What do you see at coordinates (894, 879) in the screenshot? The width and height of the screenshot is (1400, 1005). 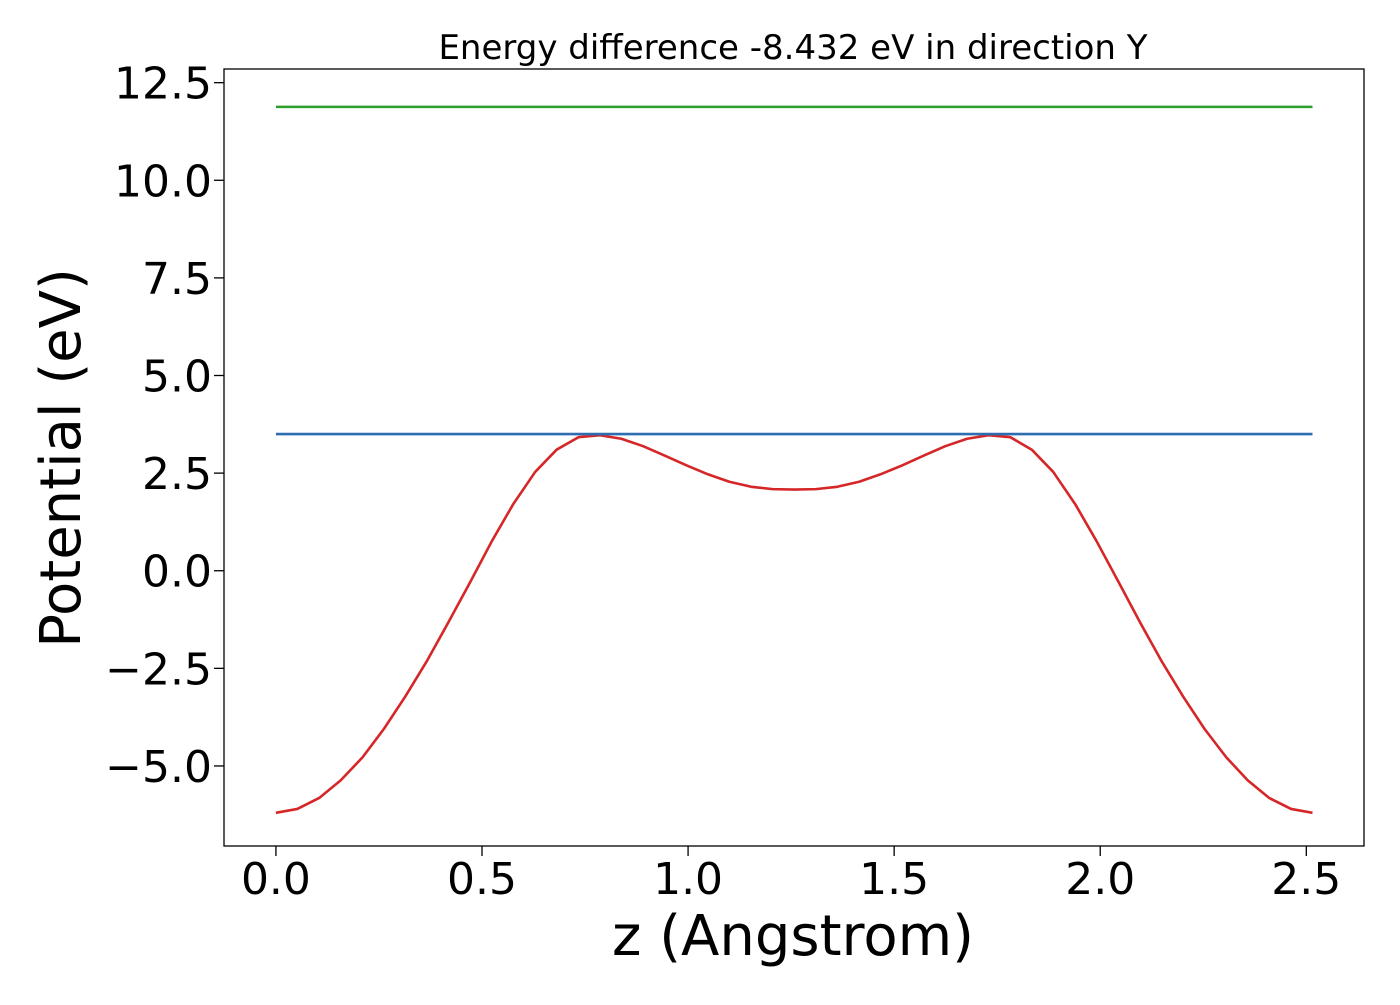 I see `x-tick-label-3: 1.5` at bounding box center [894, 879].